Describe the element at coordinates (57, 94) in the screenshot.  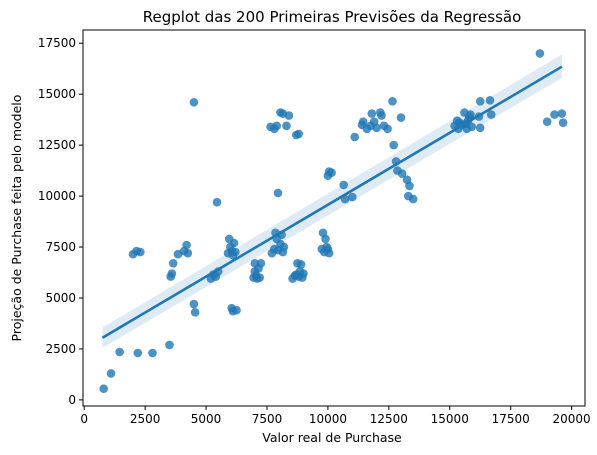
I see `y-tick-label: 15000` at that location.